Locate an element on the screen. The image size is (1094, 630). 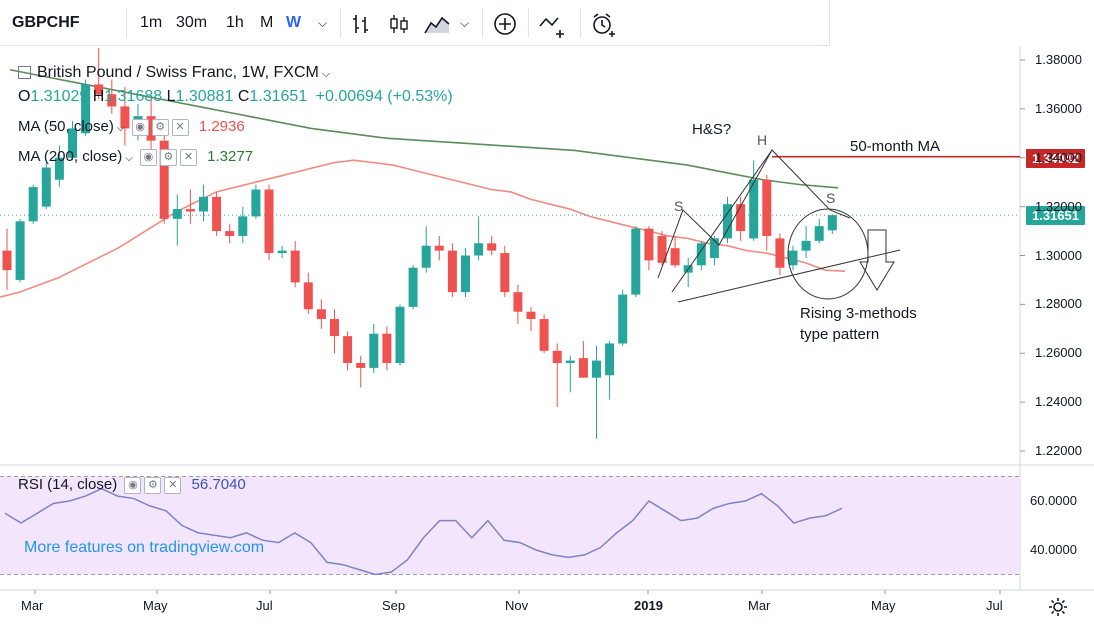
watermark-link: More features on tradingview.com is located at coordinates (144, 547).